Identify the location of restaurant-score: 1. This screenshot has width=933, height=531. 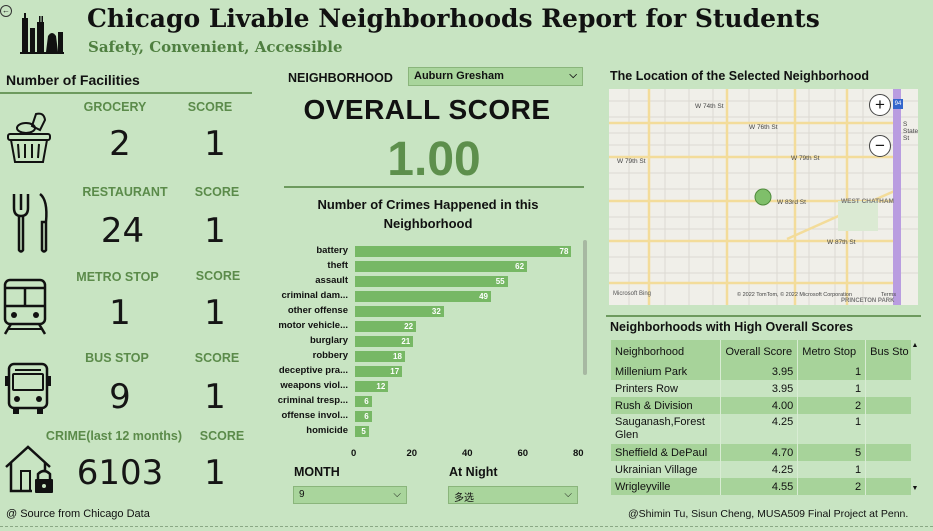
(215, 231).